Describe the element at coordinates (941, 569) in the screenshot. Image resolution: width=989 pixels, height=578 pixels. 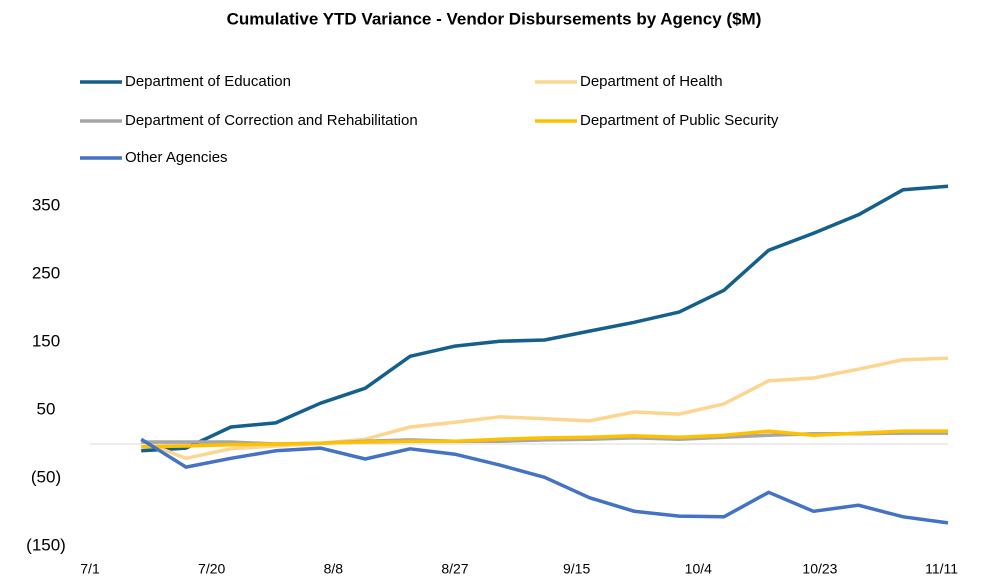
I see `x-tick-label: 11/11` at that location.